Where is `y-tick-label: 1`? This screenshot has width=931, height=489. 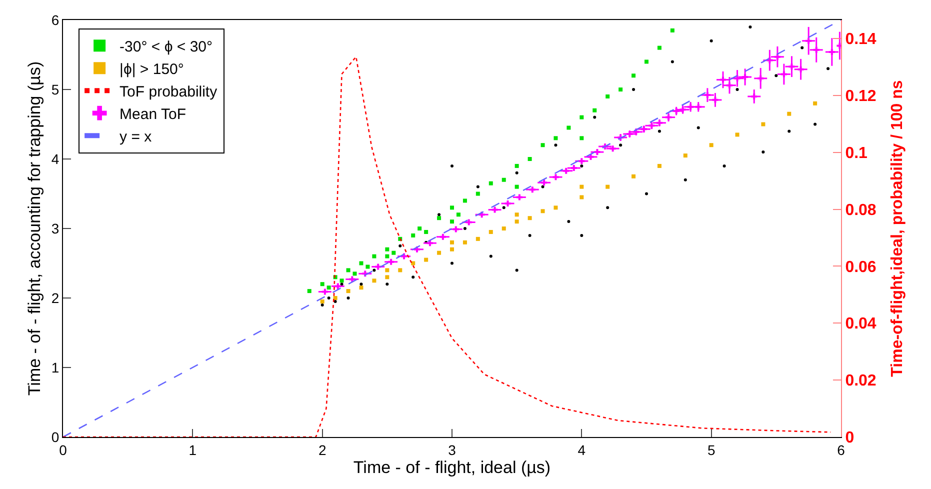
y-tick-label: 1 is located at coordinates (55, 367).